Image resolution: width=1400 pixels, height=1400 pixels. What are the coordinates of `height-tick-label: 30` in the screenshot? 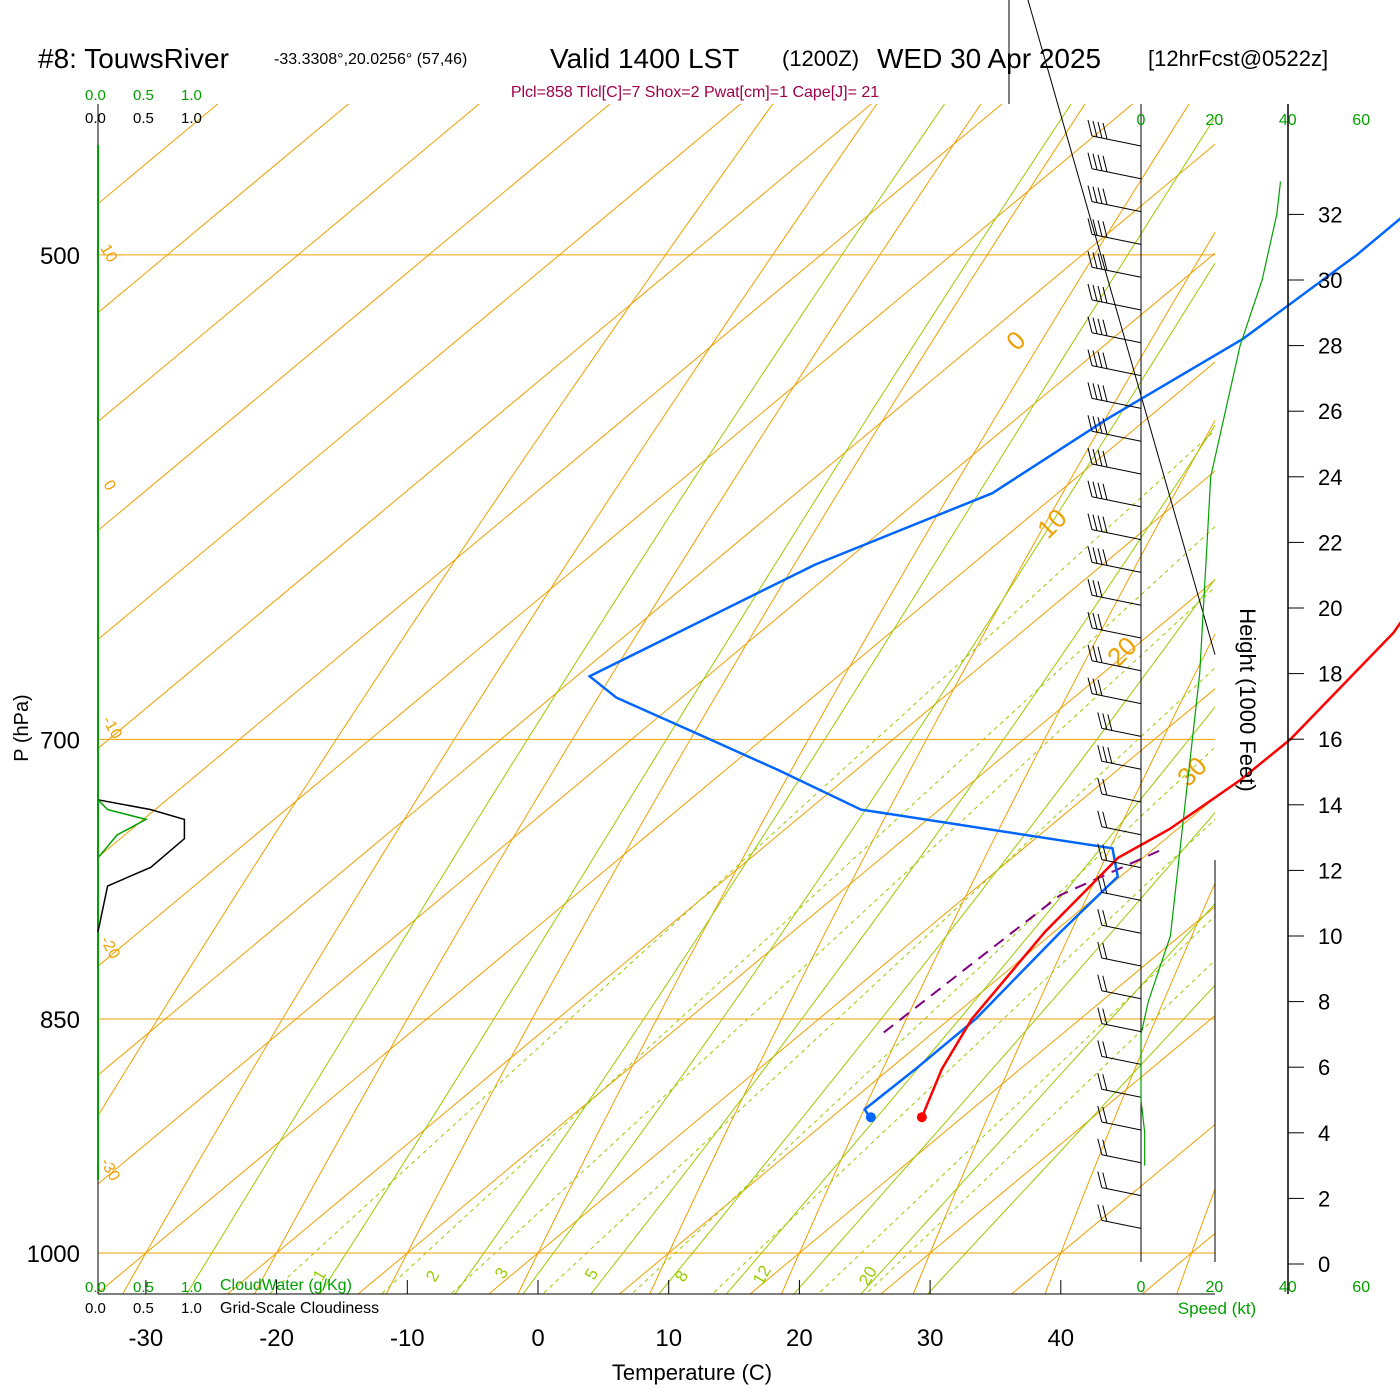 It's located at (1330, 280).